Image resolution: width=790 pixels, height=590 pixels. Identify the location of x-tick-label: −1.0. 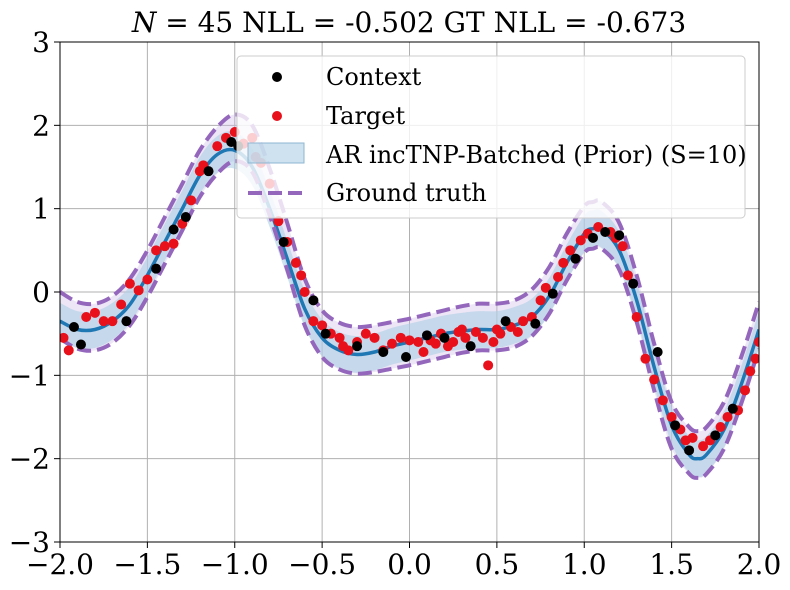
(235, 564).